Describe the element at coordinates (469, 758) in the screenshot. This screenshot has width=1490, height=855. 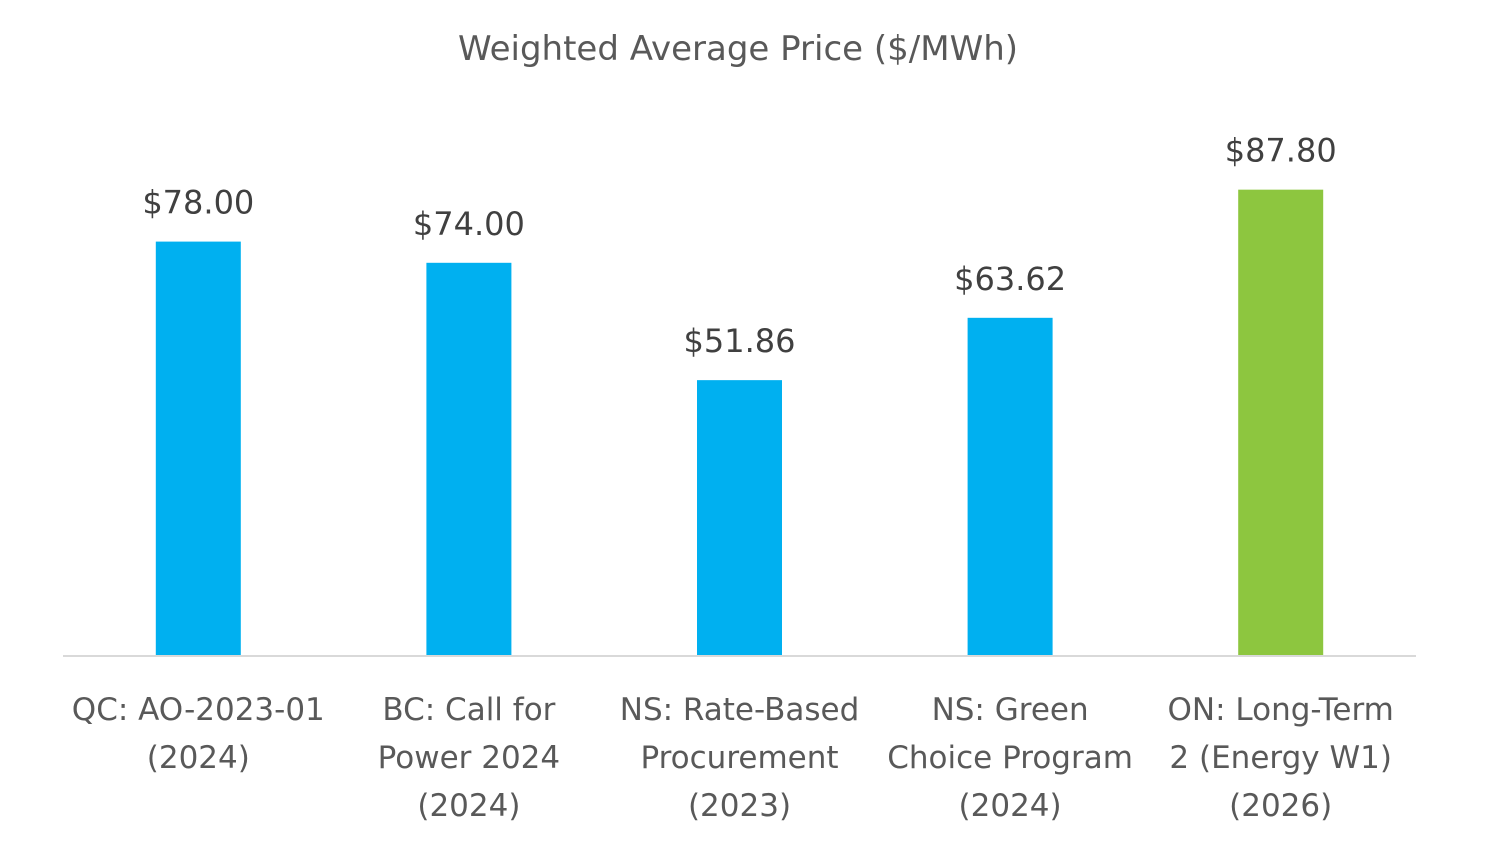
I see `category-label-2-line-2: Power 2024` at that location.